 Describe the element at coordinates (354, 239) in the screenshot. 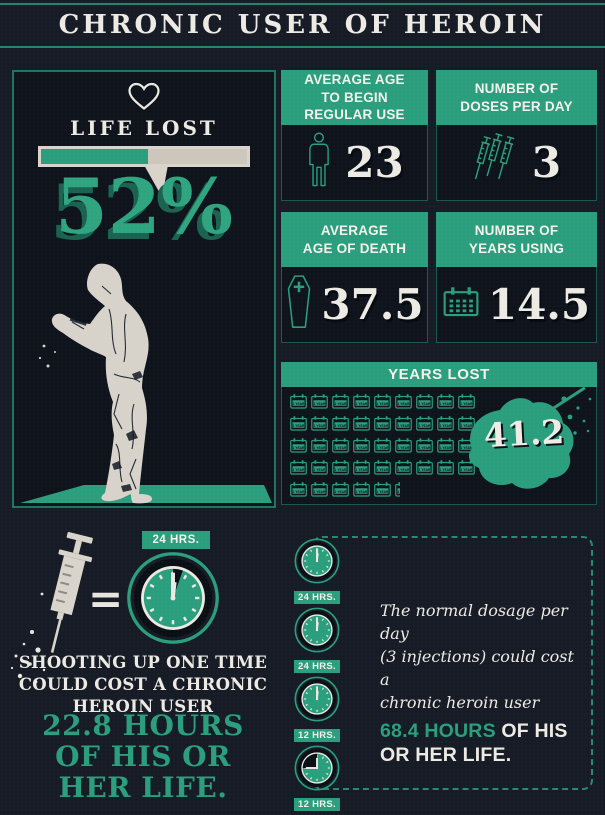

I see `stat-title: AVERAGE AGE OF DEATH` at that location.